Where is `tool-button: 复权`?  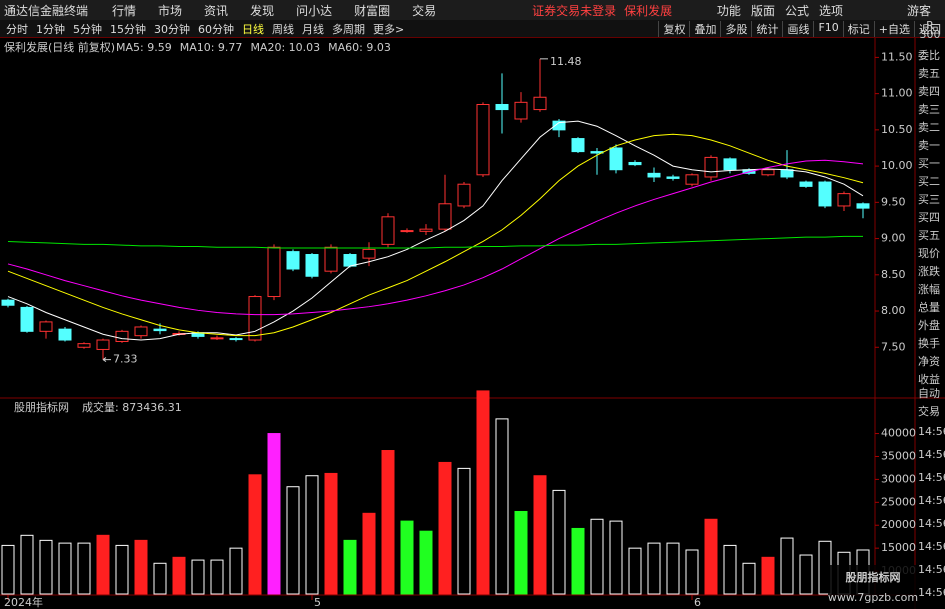
tool-button: 复权 is located at coordinates (673, 28).